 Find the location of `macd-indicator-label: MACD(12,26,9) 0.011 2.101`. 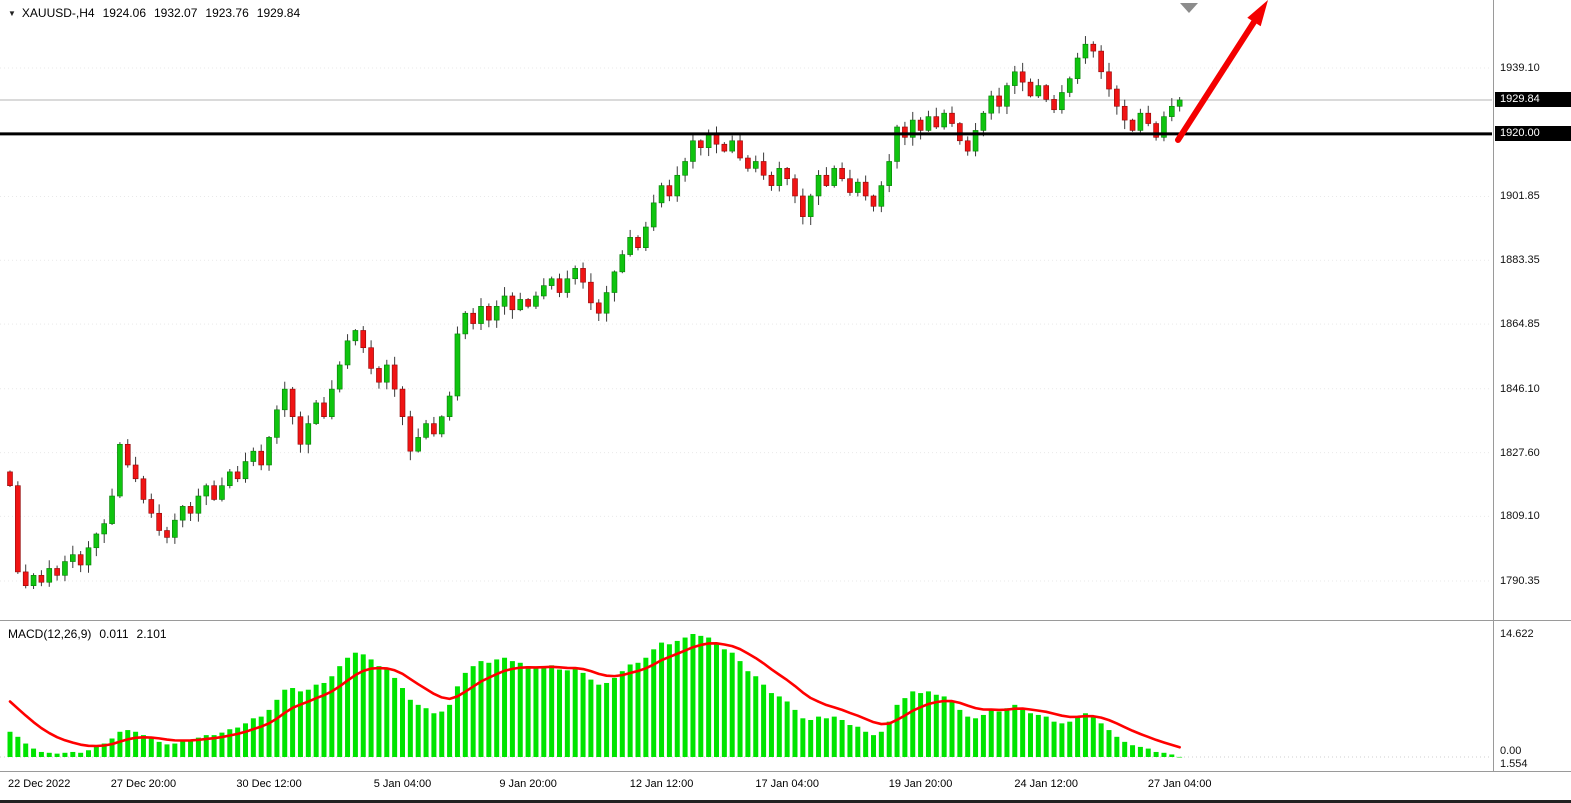

macd-indicator-label: MACD(12,26,9) 0.011 2.101 is located at coordinates (87, 634).